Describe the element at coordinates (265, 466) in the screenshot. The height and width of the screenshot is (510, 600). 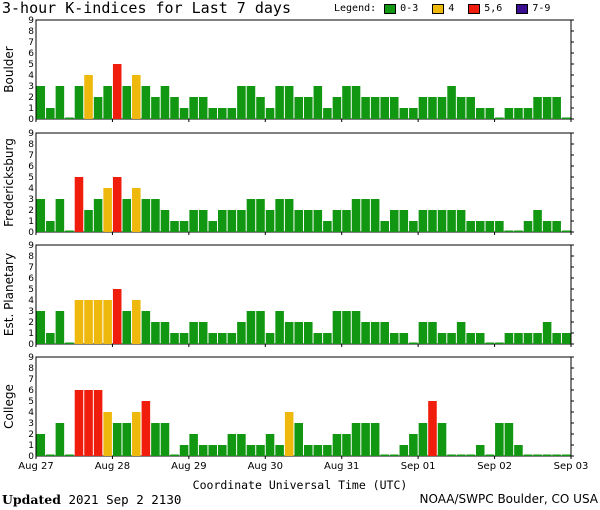
I see `x-tick-label: Aug 30` at that location.